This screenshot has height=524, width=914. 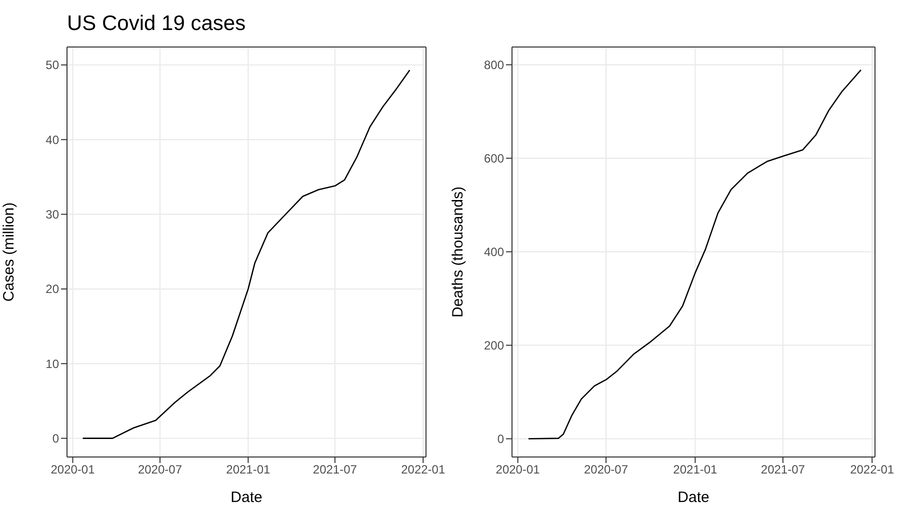 I want to click on chart-title: US Covid 19 cases, so click(x=156, y=24).